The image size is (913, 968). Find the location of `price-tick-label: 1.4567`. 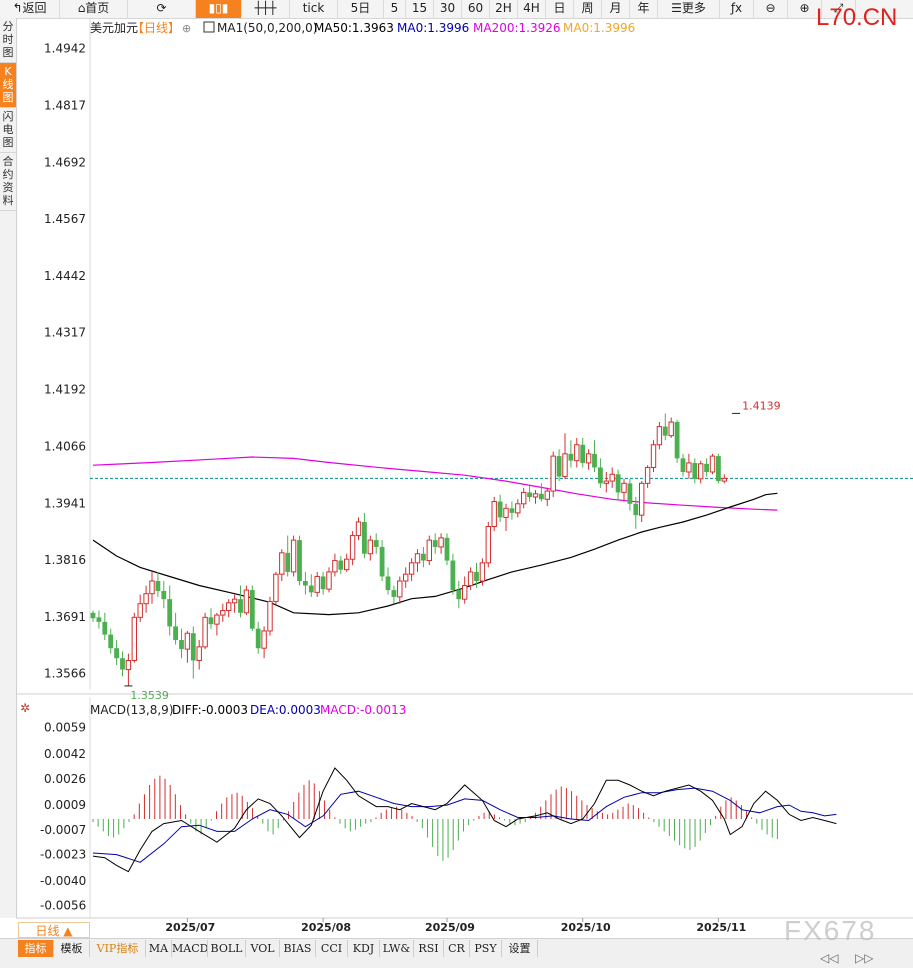

price-tick-label: 1.4567 is located at coordinates (65, 219).